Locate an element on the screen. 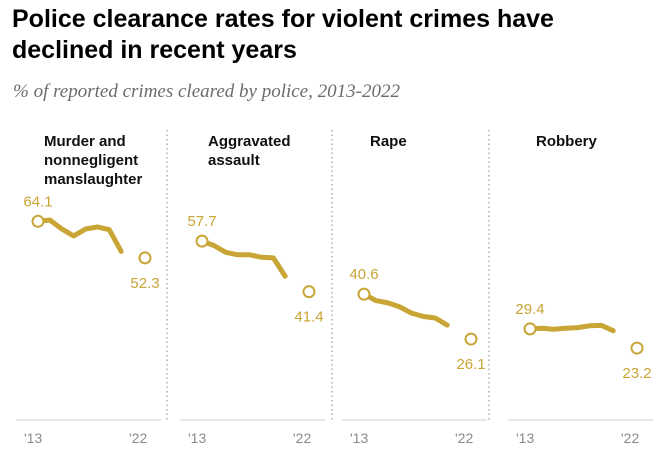 This screenshot has width=668, height=463. panel-title-line: Aggravated is located at coordinates (249, 141).